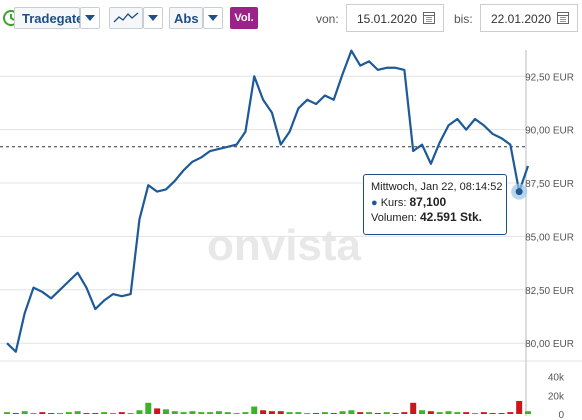 This screenshot has height=420, width=582. What do you see at coordinates (549, 237) in the screenshot?
I see `y-tick-label: 85,00 EUR` at bounding box center [549, 237].